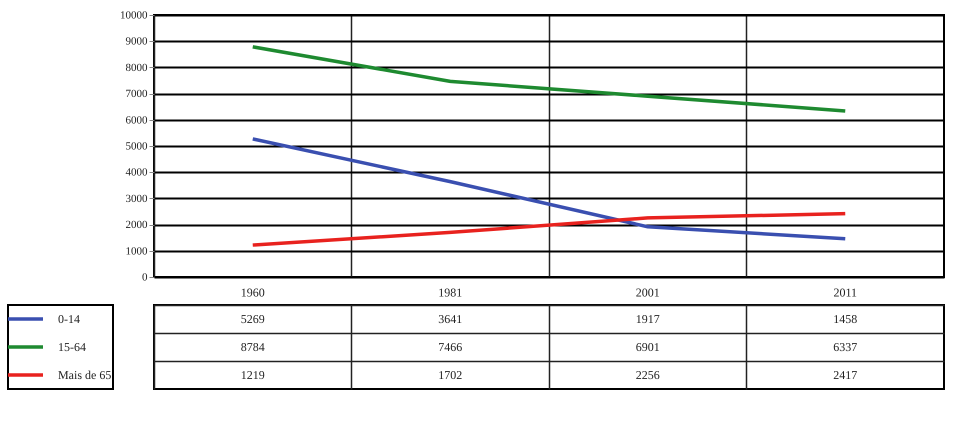  What do you see at coordinates (450, 347) in the screenshot?
I see `data-label: 7466` at bounding box center [450, 347].